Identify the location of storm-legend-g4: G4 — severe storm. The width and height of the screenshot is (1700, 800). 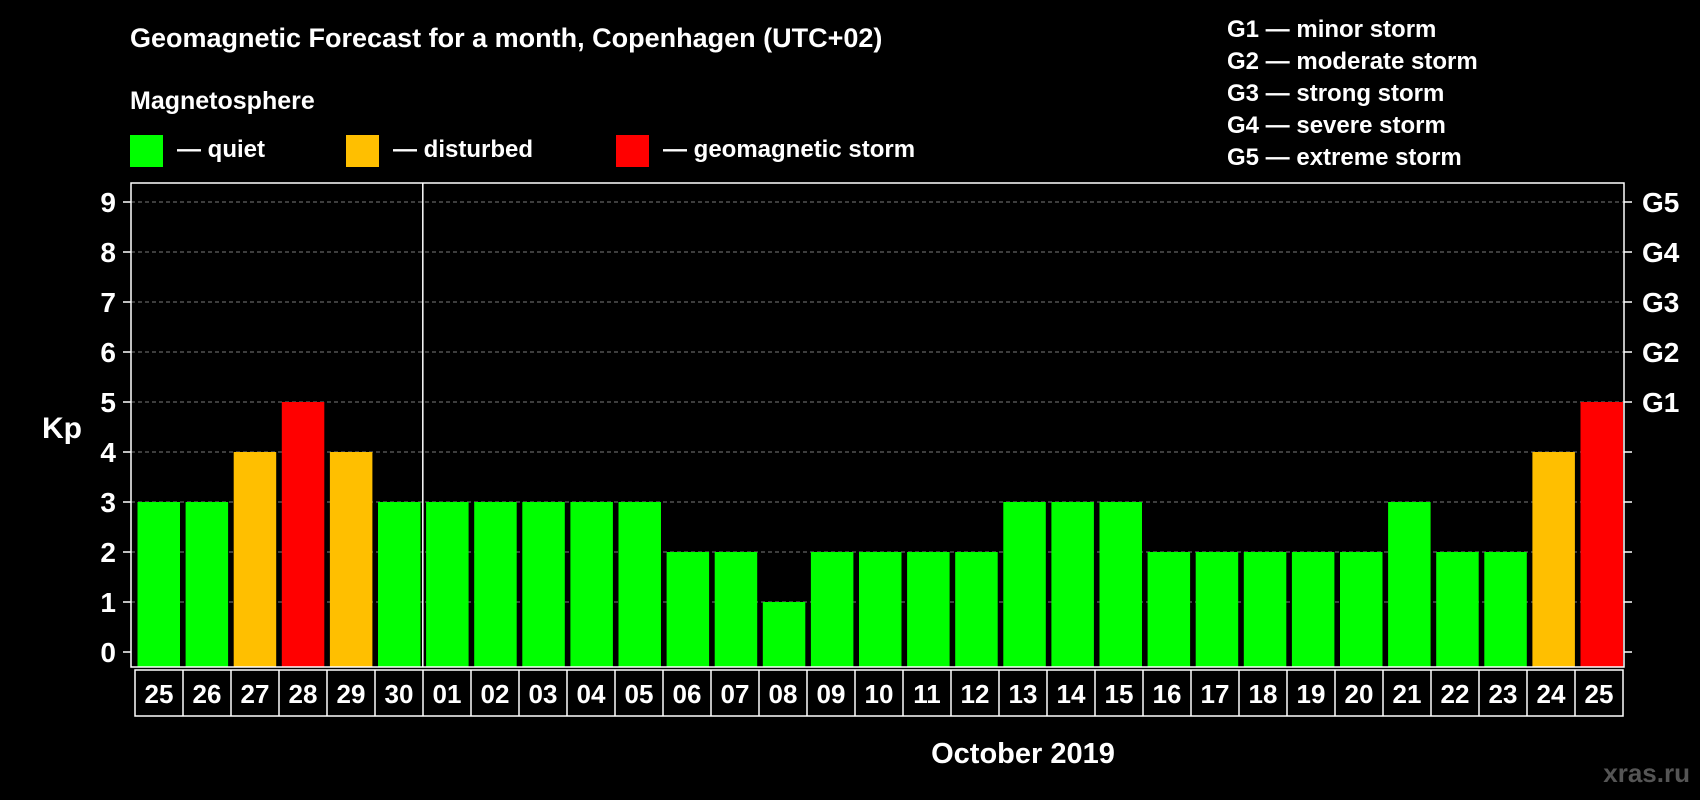
(1336, 125).